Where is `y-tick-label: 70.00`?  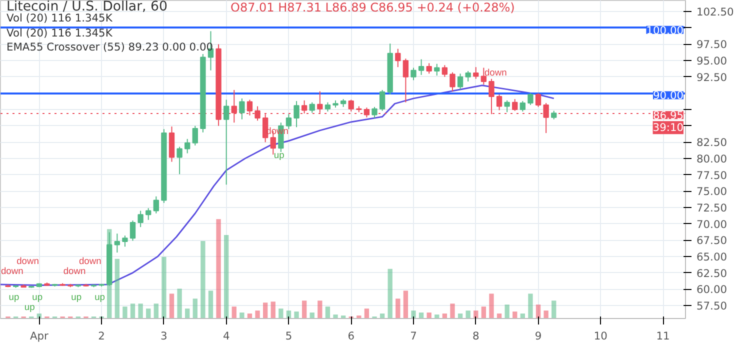
y-tick-label: 70.00 is located at coordinates (712, 224).